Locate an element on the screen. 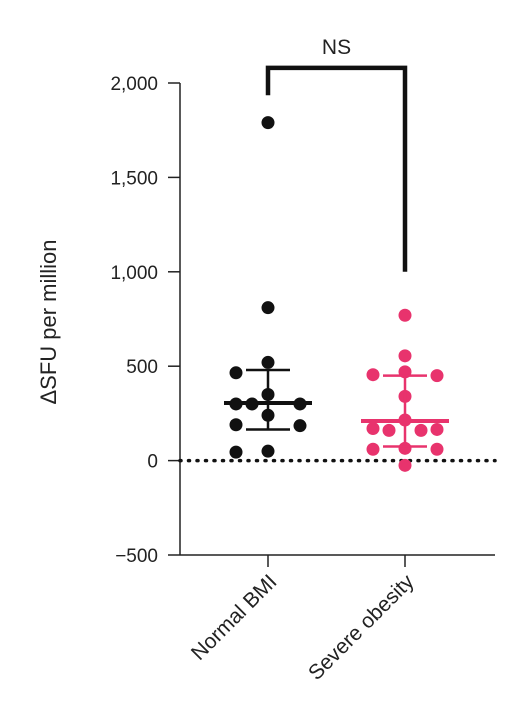 This screenshot has height=719, width=505. significance-bracket is located at coordinates (336, 168).